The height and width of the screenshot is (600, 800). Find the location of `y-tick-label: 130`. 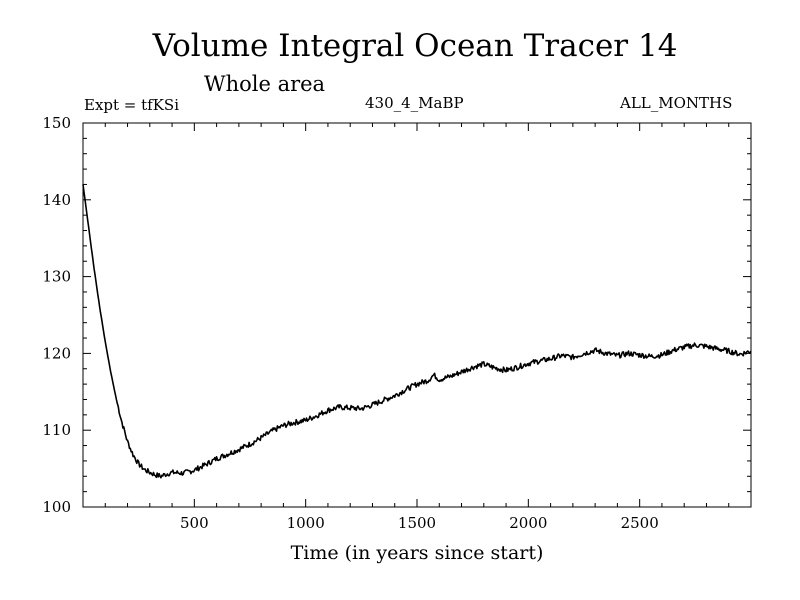

y-tick-label: 130 is located at coordinates (56, 277).